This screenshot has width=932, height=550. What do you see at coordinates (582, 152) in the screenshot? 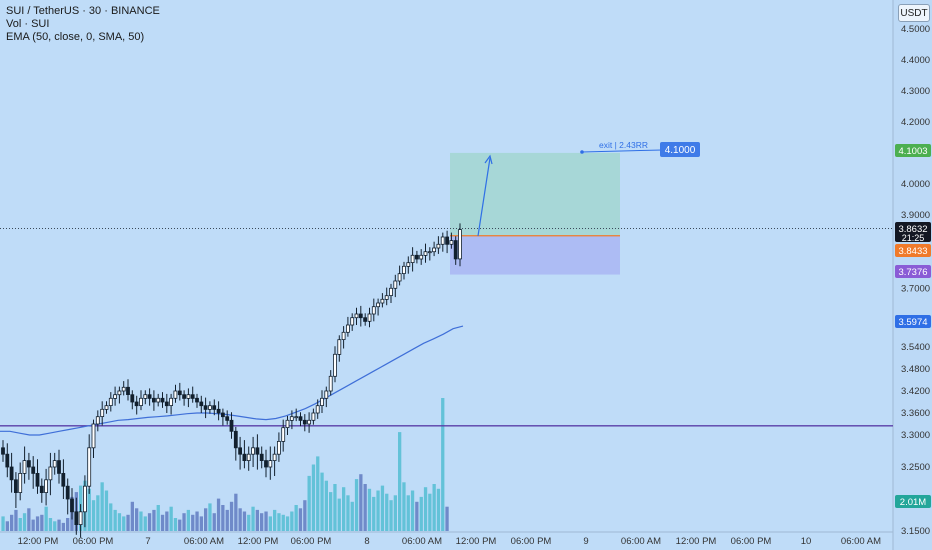
I see `exit-annotation-dot` at bounding box center [582, 152].